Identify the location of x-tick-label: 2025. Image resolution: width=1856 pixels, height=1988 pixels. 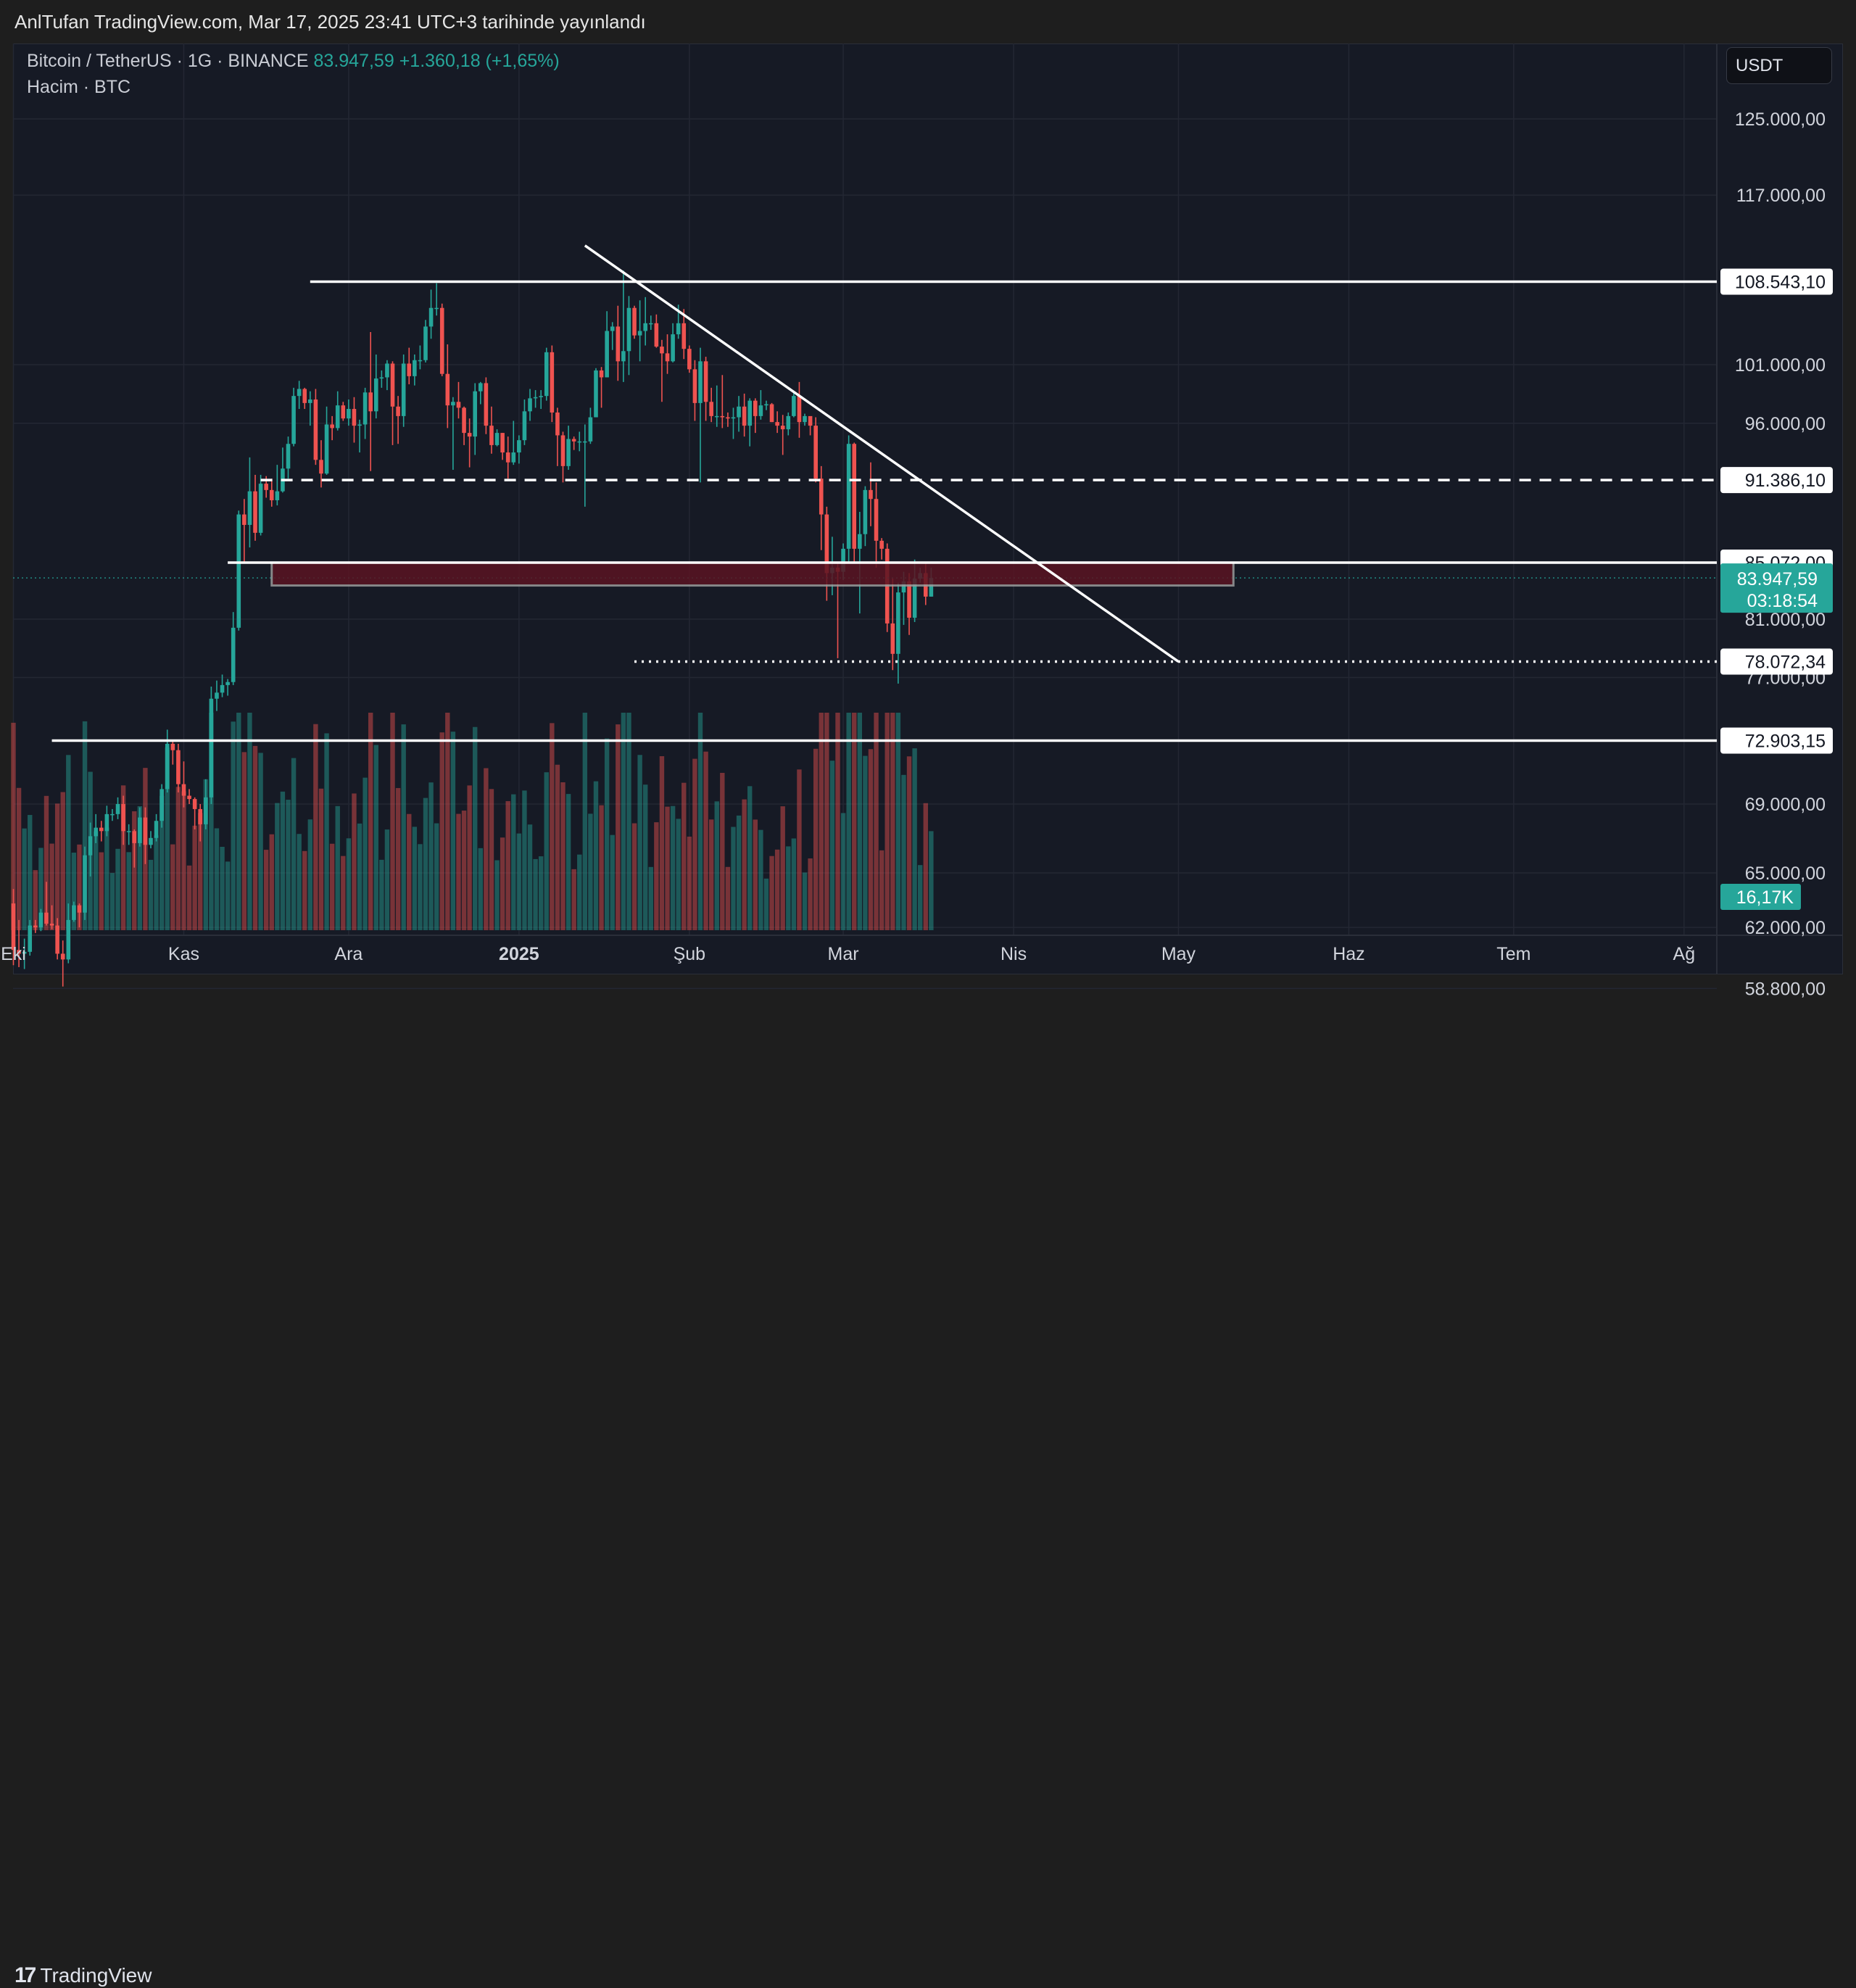
(519, 954).